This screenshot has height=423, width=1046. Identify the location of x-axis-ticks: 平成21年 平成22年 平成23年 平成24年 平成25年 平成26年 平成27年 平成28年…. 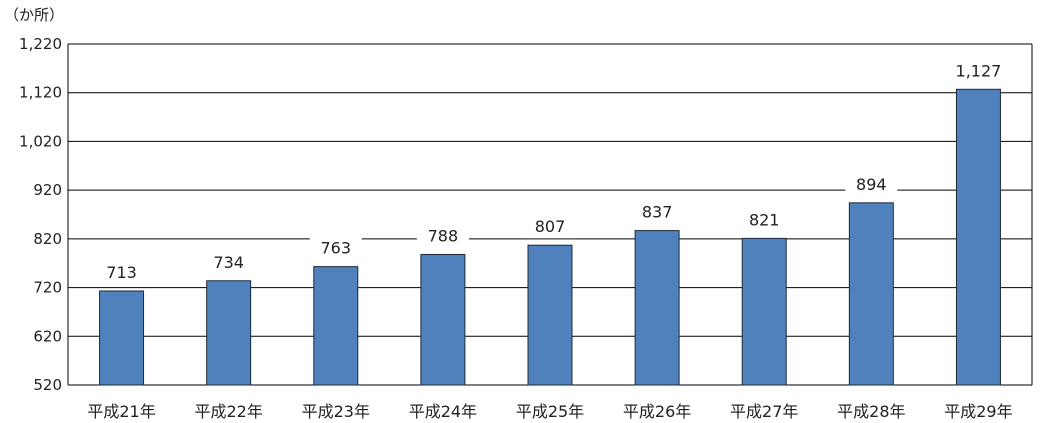
(549, 411).